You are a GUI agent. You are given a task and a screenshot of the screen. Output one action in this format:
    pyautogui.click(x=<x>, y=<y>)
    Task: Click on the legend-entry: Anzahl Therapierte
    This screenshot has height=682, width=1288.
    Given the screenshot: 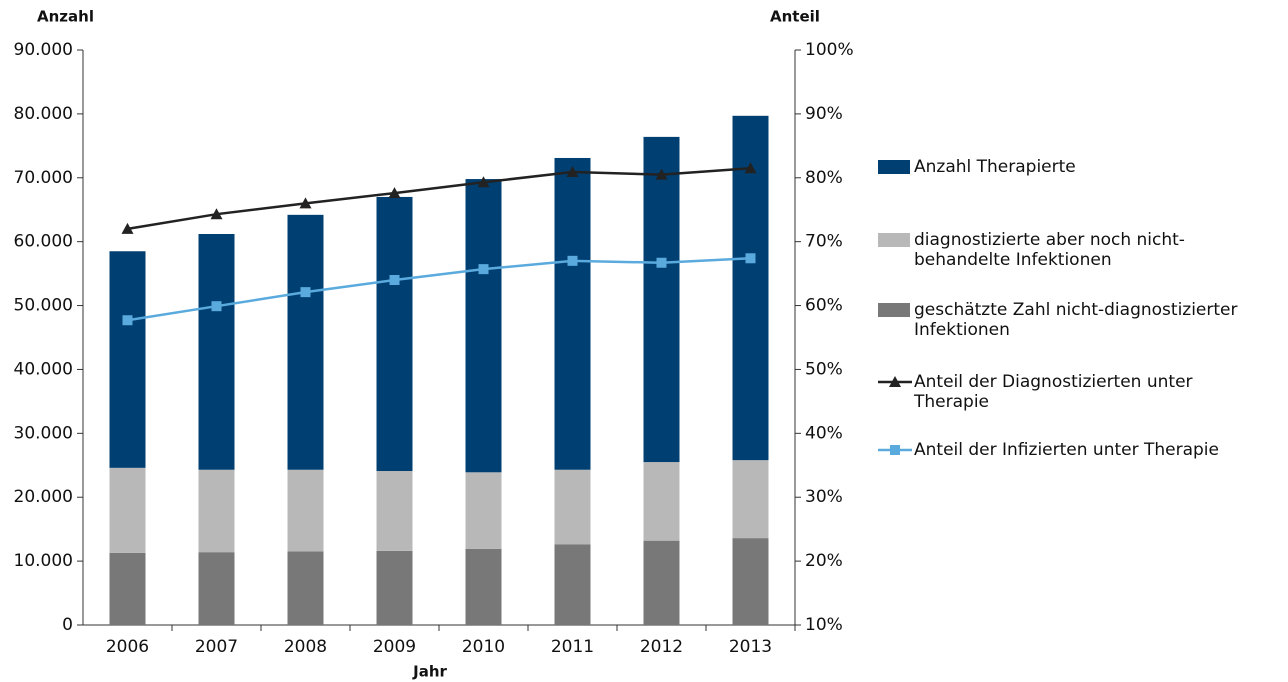 What is the action you would take?
    pyautogui.click(x=1078, y=167)
    